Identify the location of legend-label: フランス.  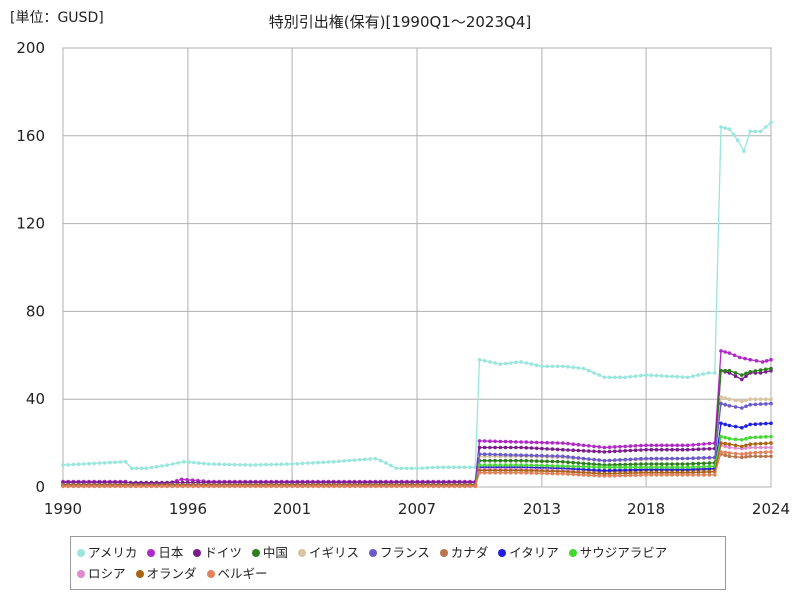
(404, 552).